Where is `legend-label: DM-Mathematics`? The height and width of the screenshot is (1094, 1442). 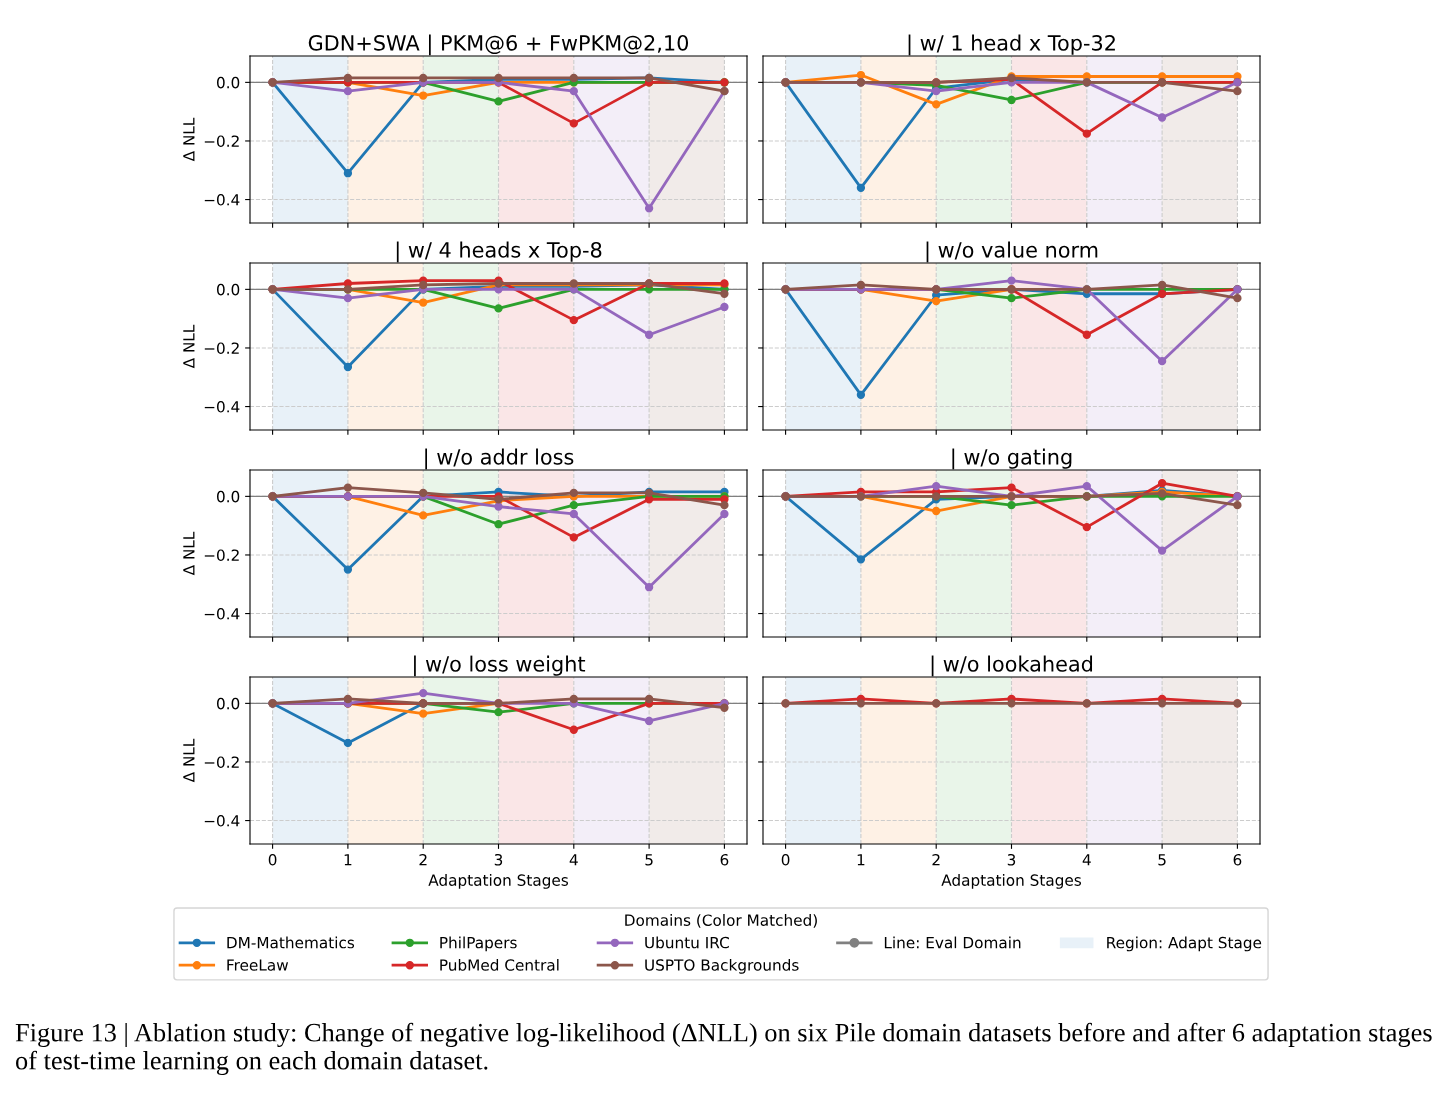
legend-label: DM-Mathematics is located at coordinates (291, 942).